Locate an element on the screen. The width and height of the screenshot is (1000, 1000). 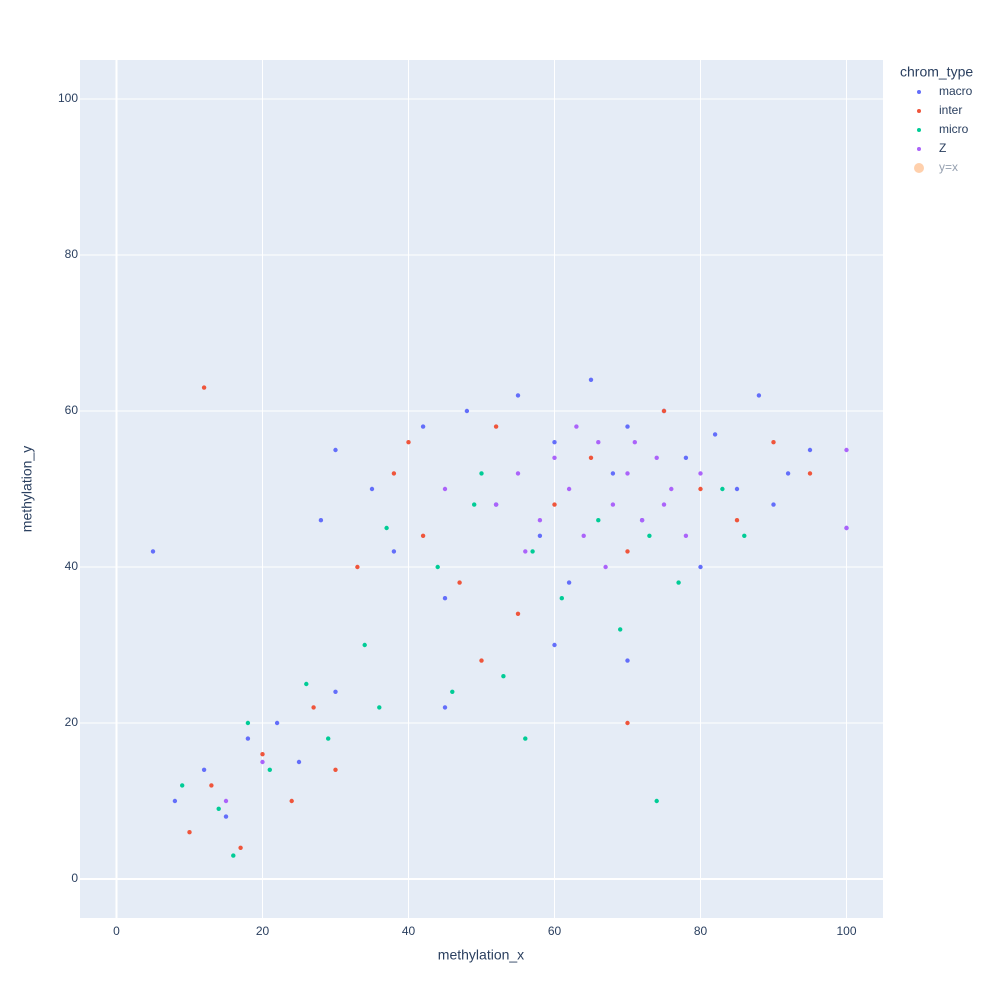
legend-label: micro is located at coordinates (954, 129).